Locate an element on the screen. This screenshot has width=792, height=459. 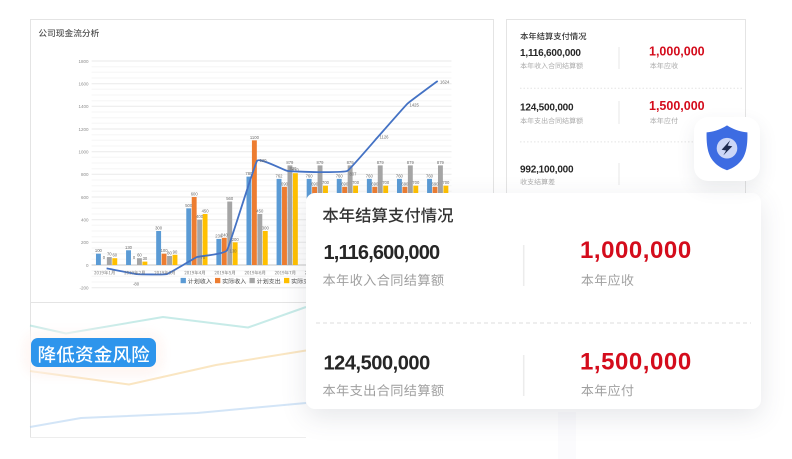
svg-text: 1600 is located at coordinates (83, 84).